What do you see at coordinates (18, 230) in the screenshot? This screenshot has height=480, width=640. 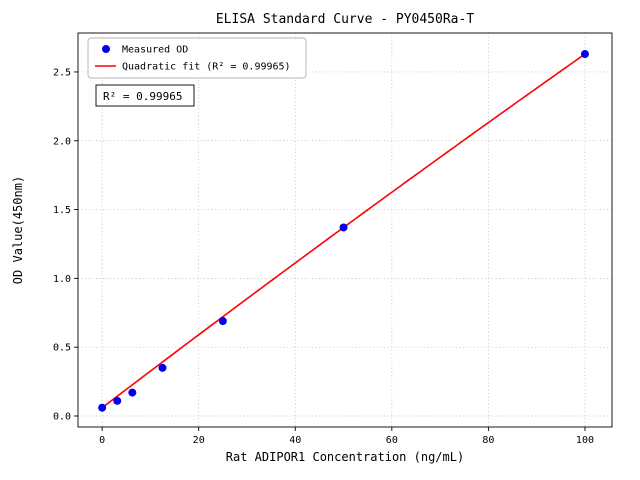 I see `y-axis-label: OD Value(450nm)` at bounding box center [18, 230].